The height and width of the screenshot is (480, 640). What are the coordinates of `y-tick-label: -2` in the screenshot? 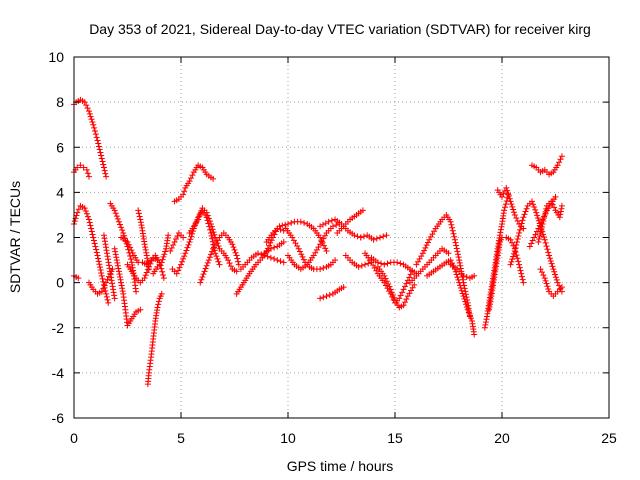 It's located at (58, 328).